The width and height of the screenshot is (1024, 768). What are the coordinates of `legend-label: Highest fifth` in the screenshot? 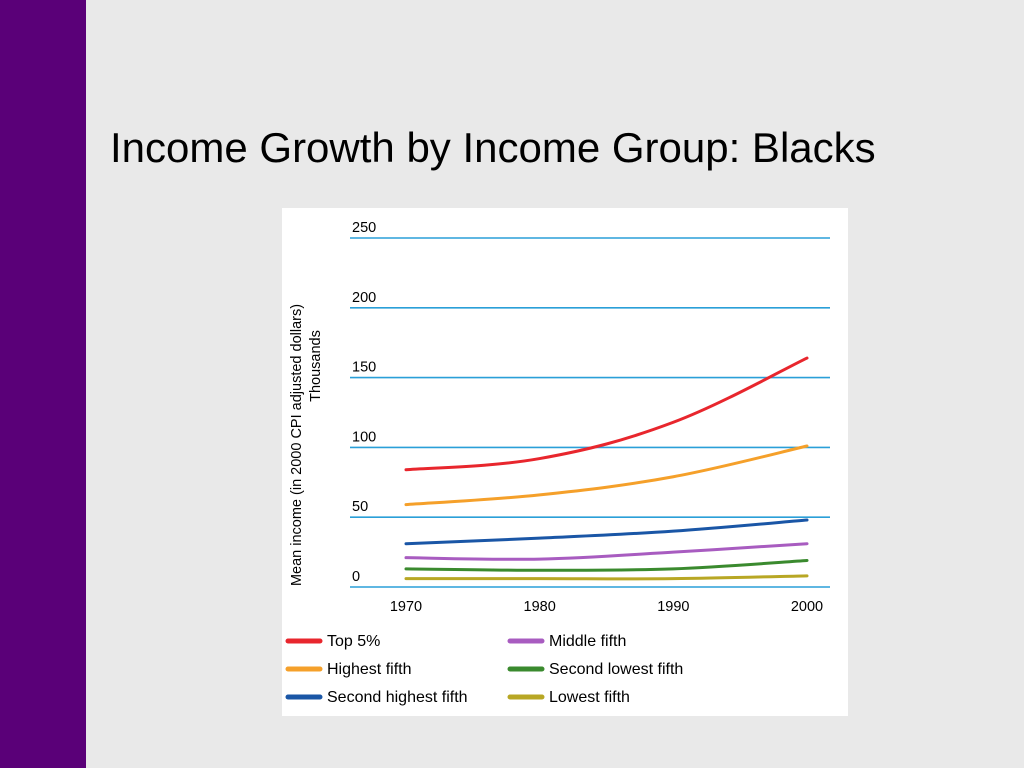 It's located at (369, 669).